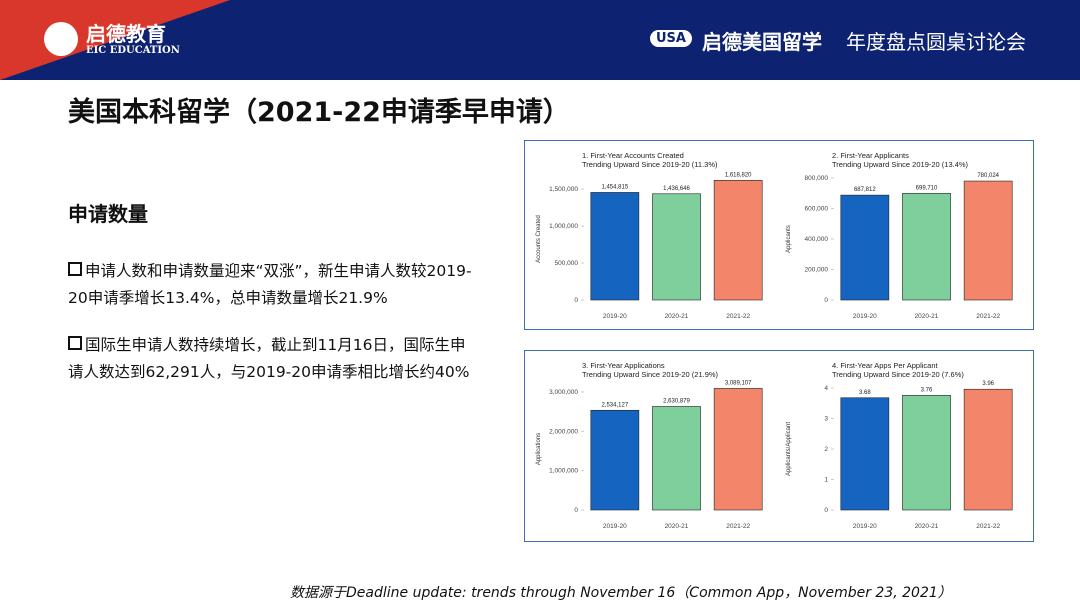 The height and width of the screenshot is (608, 1080). Describe the element at coordinates (133, 50) in the screenshot. I see `logo-sub: EIC EDUCATION` at that location.